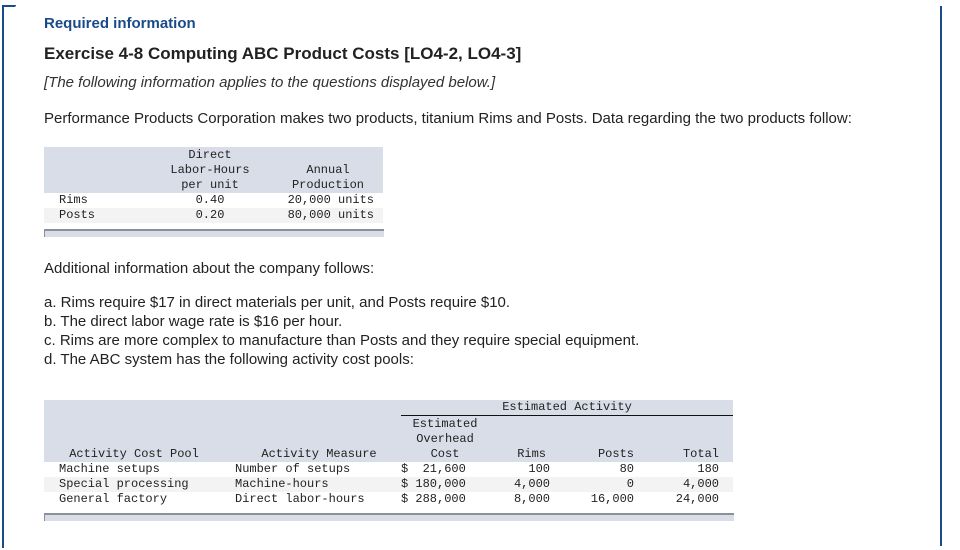 Image resolution: width=960 pixels, height=550 pixels. What do you see at coordinates (567, 415) in the screenshot?
I see `span-header-underline` at bounding box center [567, 415].